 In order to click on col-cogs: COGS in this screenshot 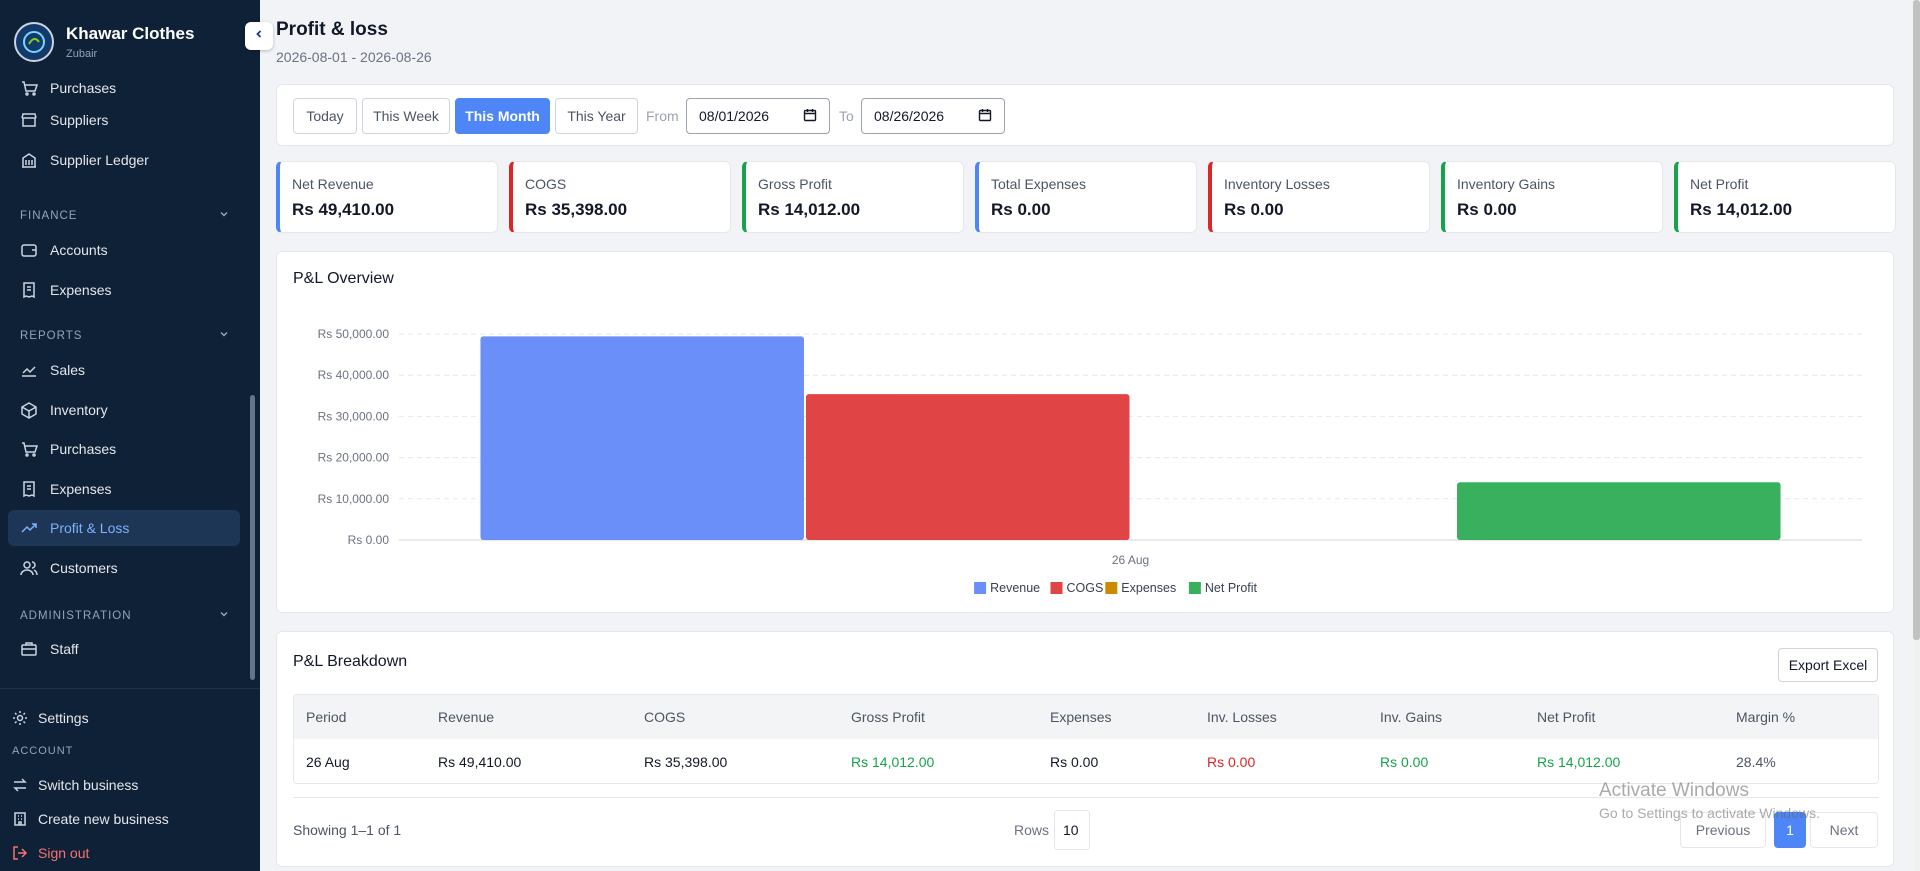, I will do `click(665, 717)`.